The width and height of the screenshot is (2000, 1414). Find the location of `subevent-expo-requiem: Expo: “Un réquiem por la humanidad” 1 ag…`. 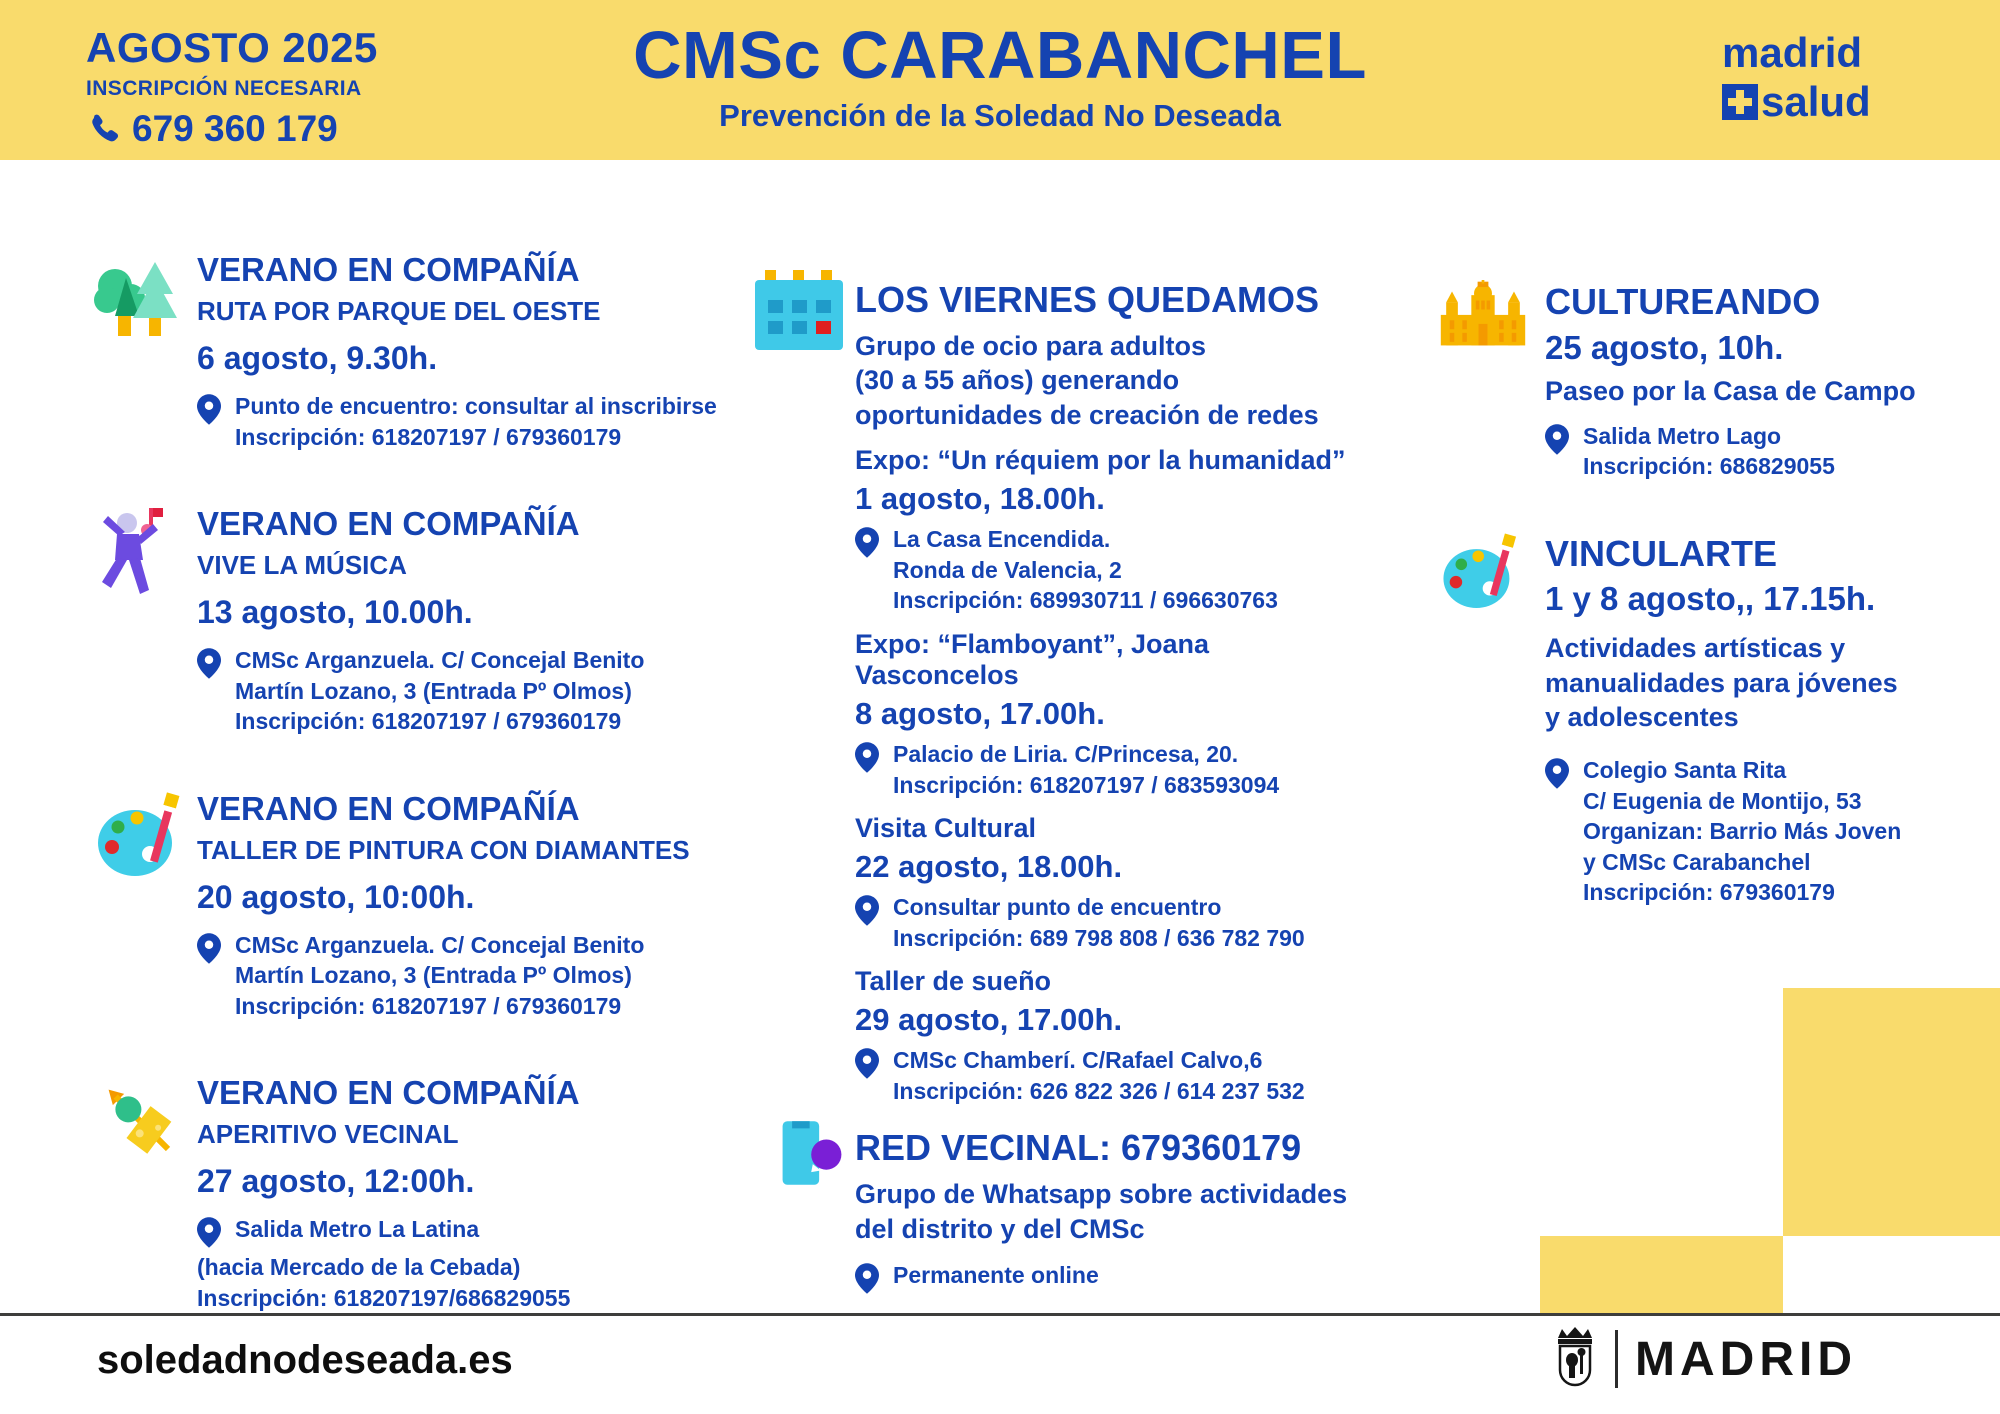

subevent-expo-requiem: Expo: “Un réquiem por la humanidad” 1 ag… is located at coordinates (1115, 530).